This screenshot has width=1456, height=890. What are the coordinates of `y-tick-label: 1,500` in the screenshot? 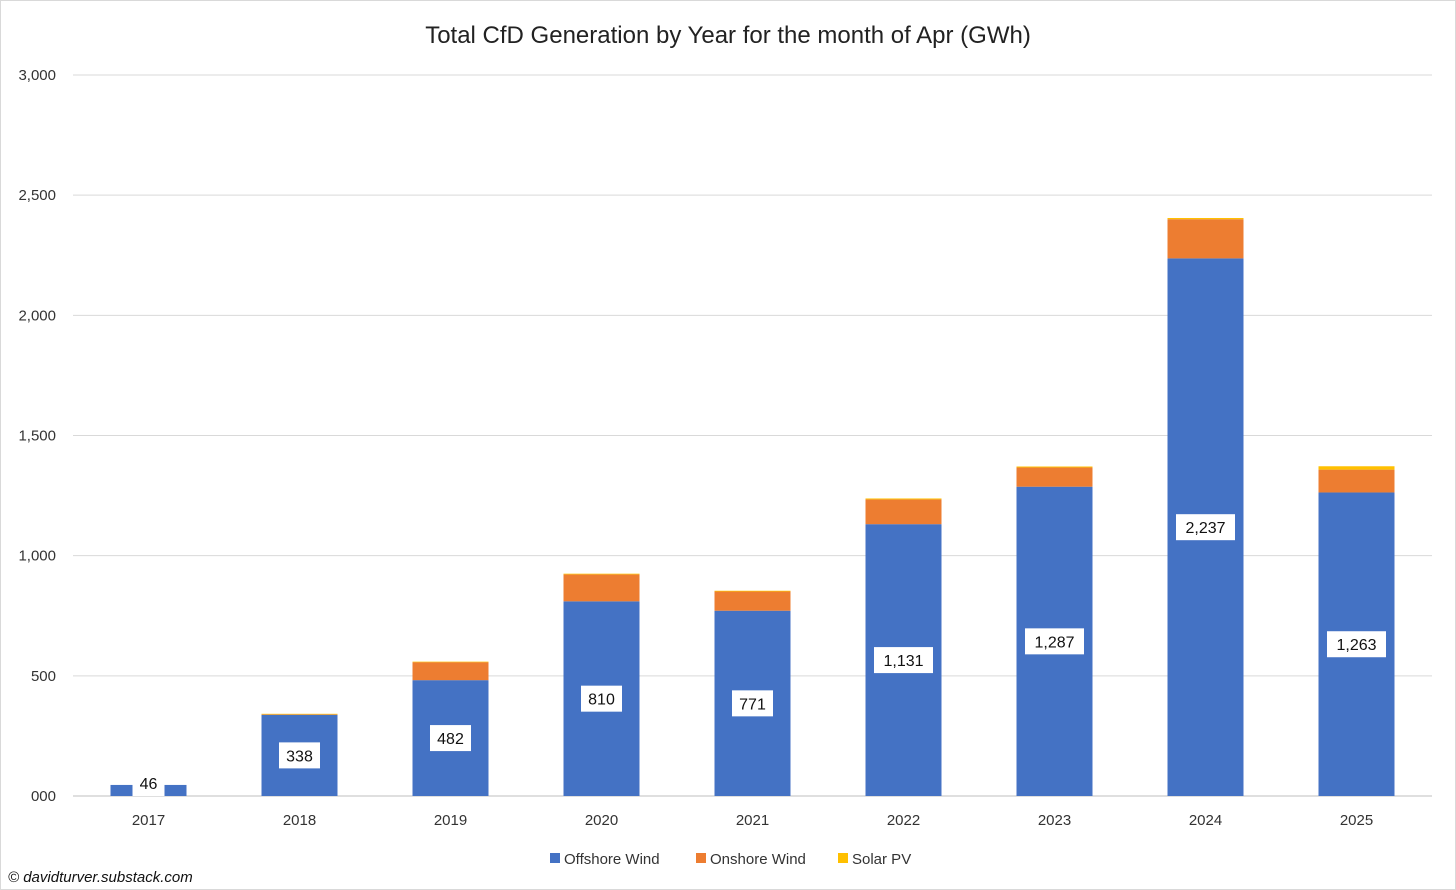 It's located at (37, 436).